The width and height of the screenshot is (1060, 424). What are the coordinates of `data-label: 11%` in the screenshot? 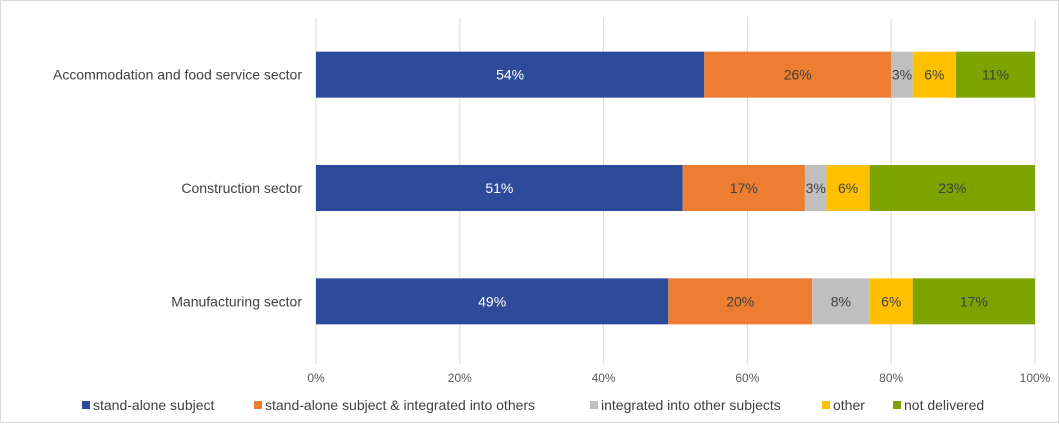 It's located at (995, 75).